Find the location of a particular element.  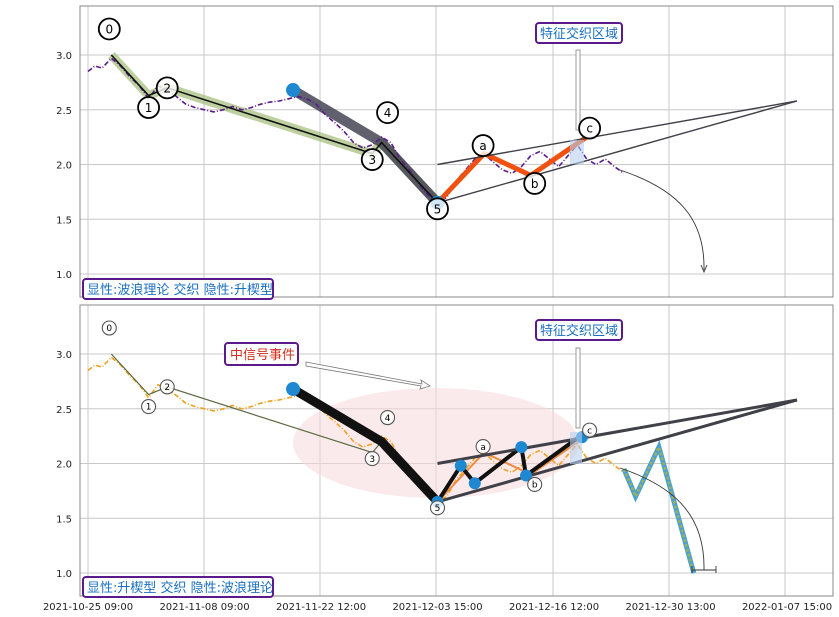

top-y-ticks: 1.0 1.5 2.0 2.5 3.0 is located at coordinates (64, 166).